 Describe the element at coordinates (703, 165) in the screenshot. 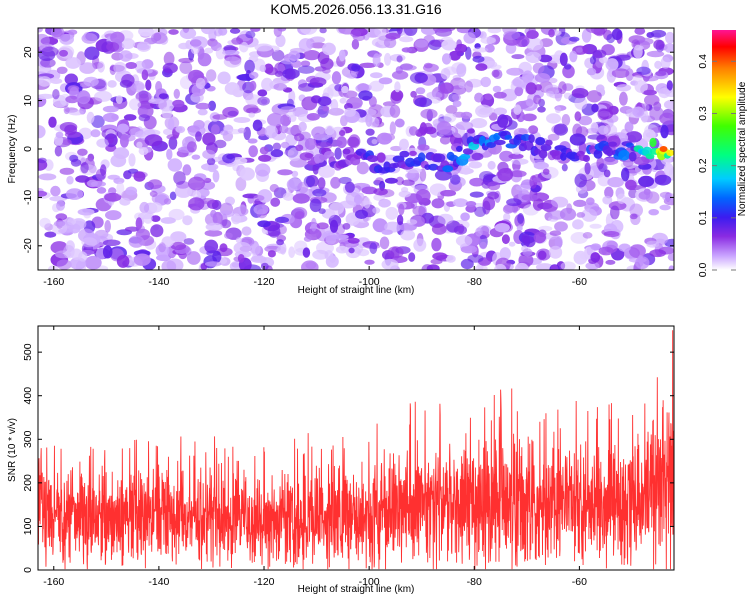

I see `colorbar-tick-label: 0.2` at that location.